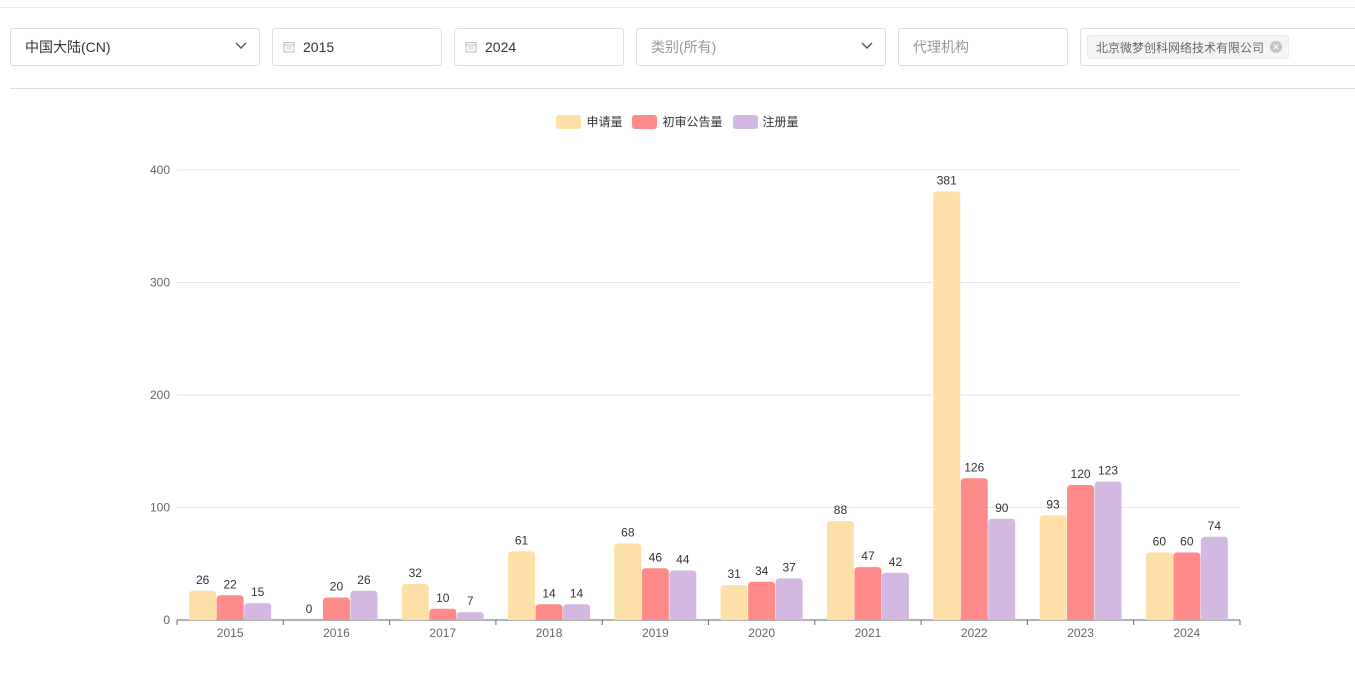 The height and width of the screenshot is (686, 1355). Describe the element at coordinates (416, 573) in the screenshot. I see `data-label: 32` at that location.